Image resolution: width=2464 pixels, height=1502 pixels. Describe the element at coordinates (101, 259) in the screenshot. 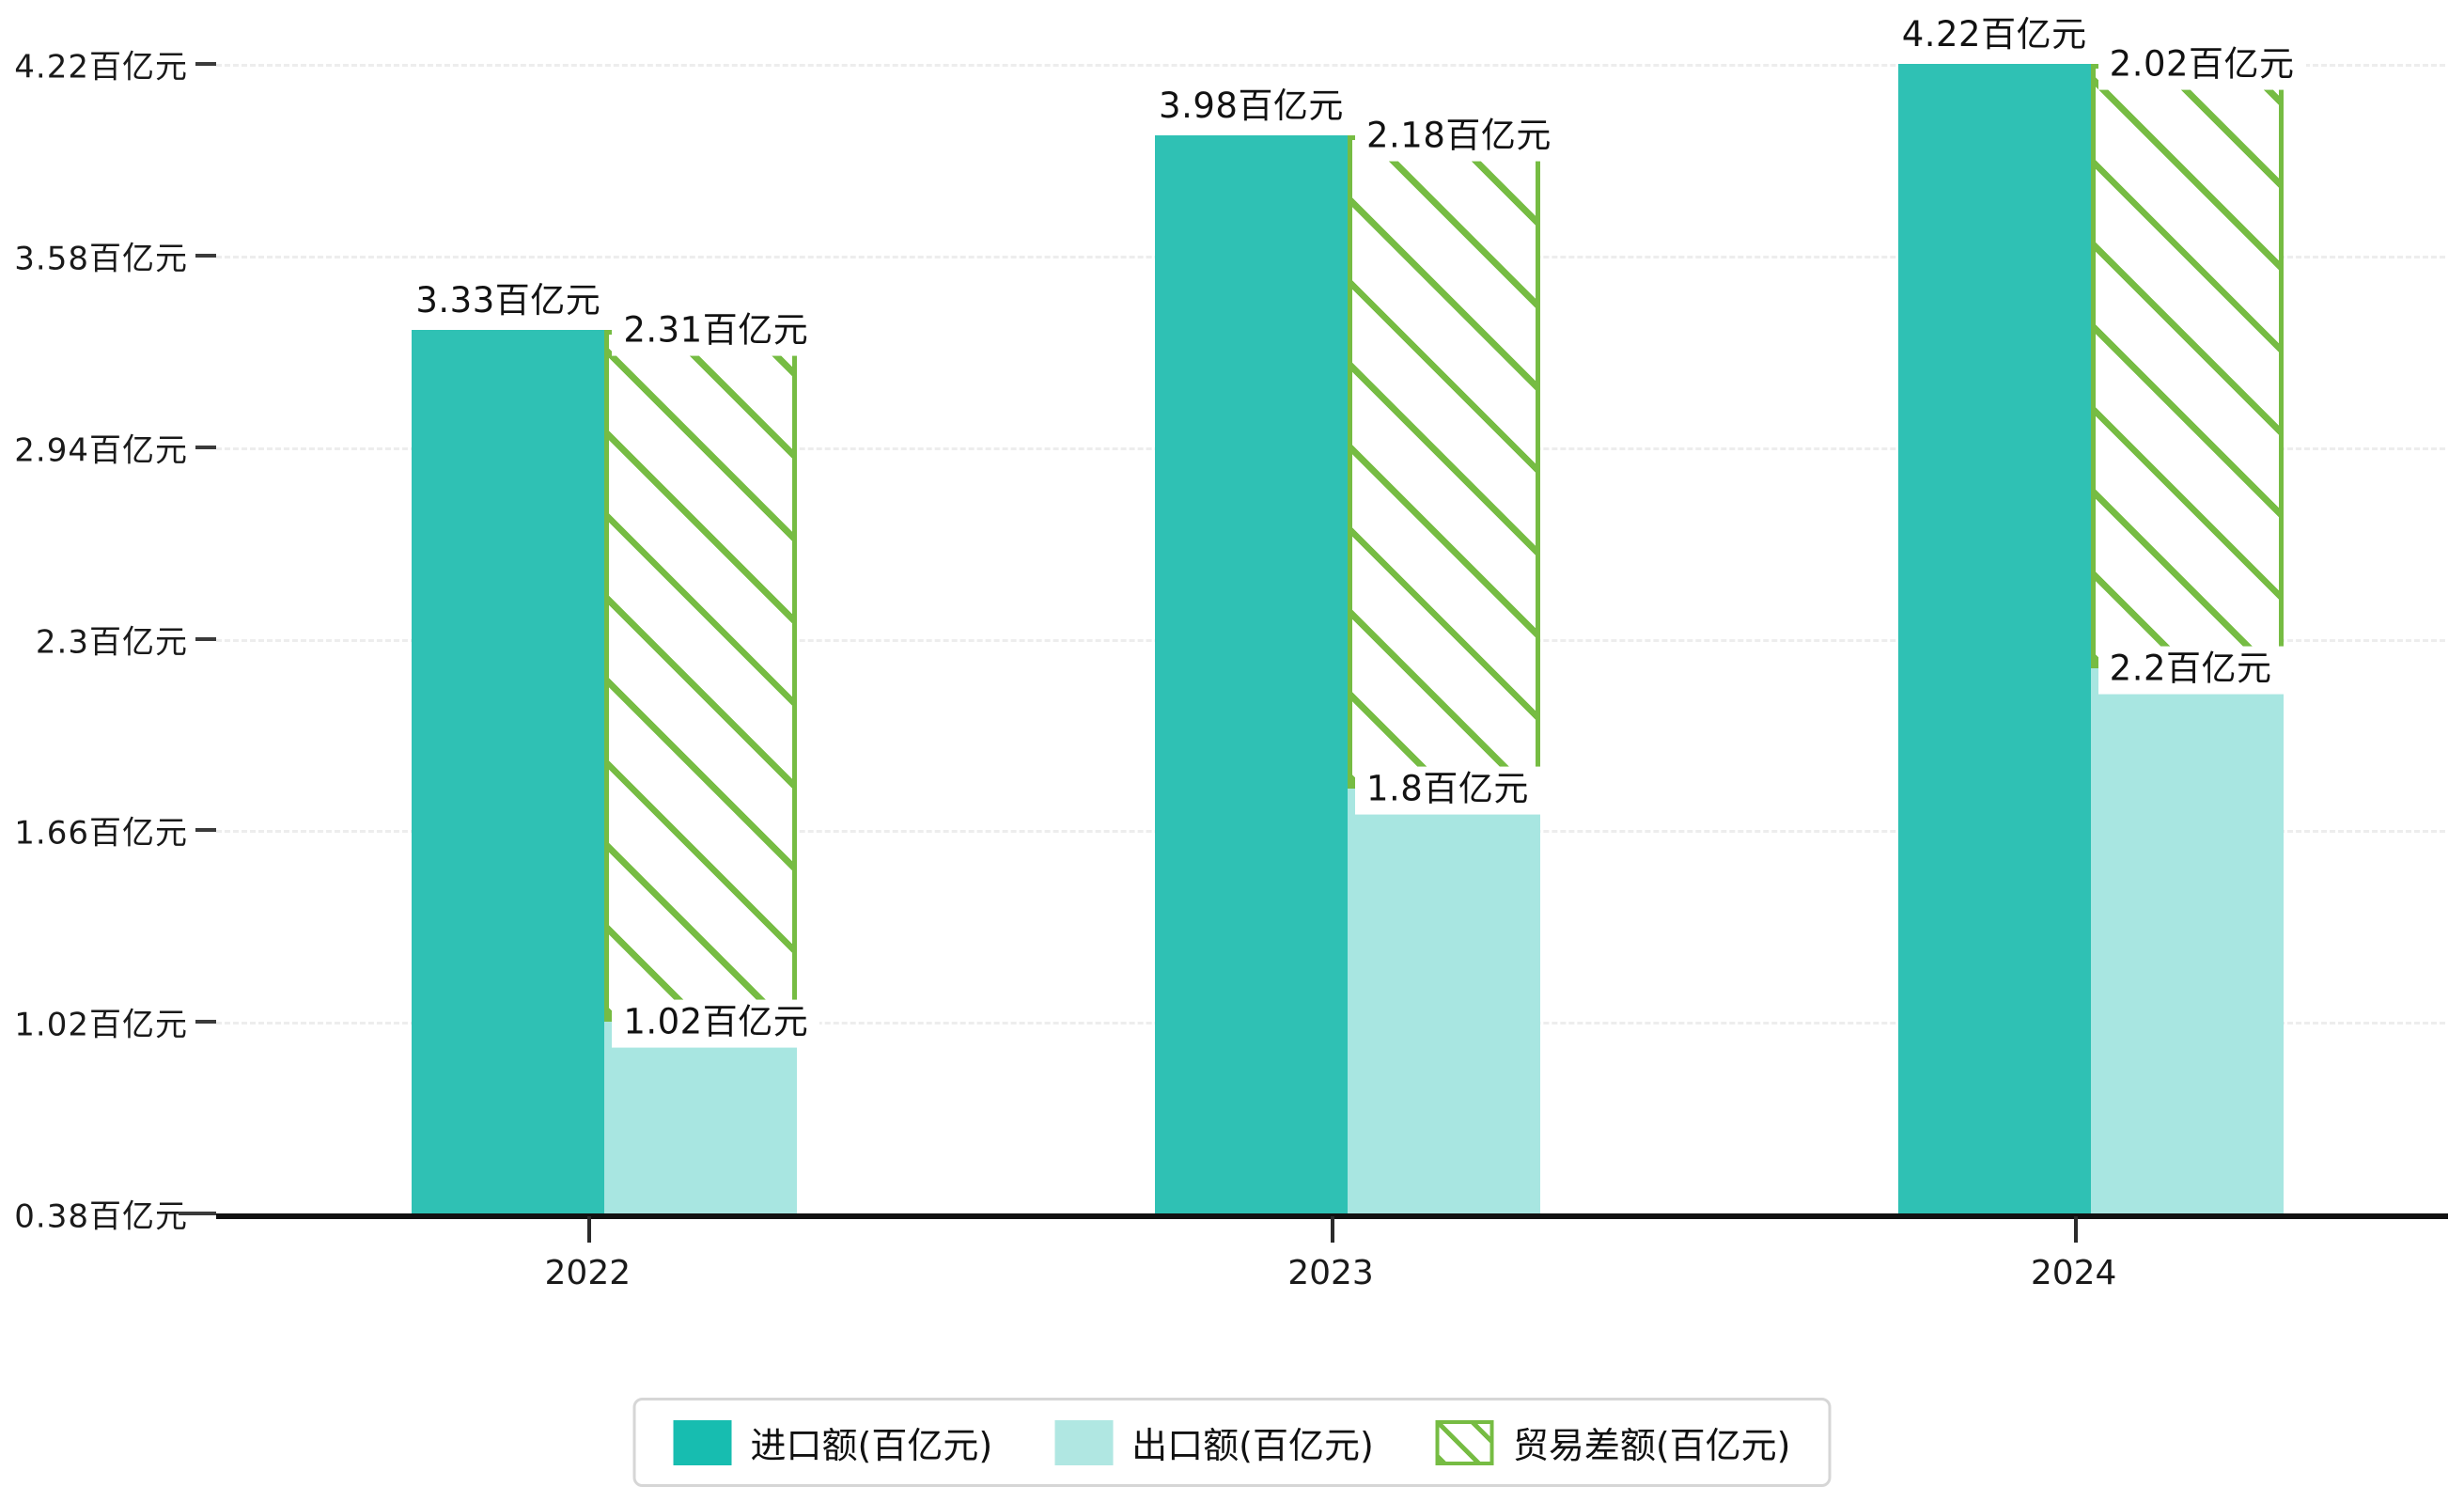

I see `y-axis-tick-label: 3.58百亿元` at that location.